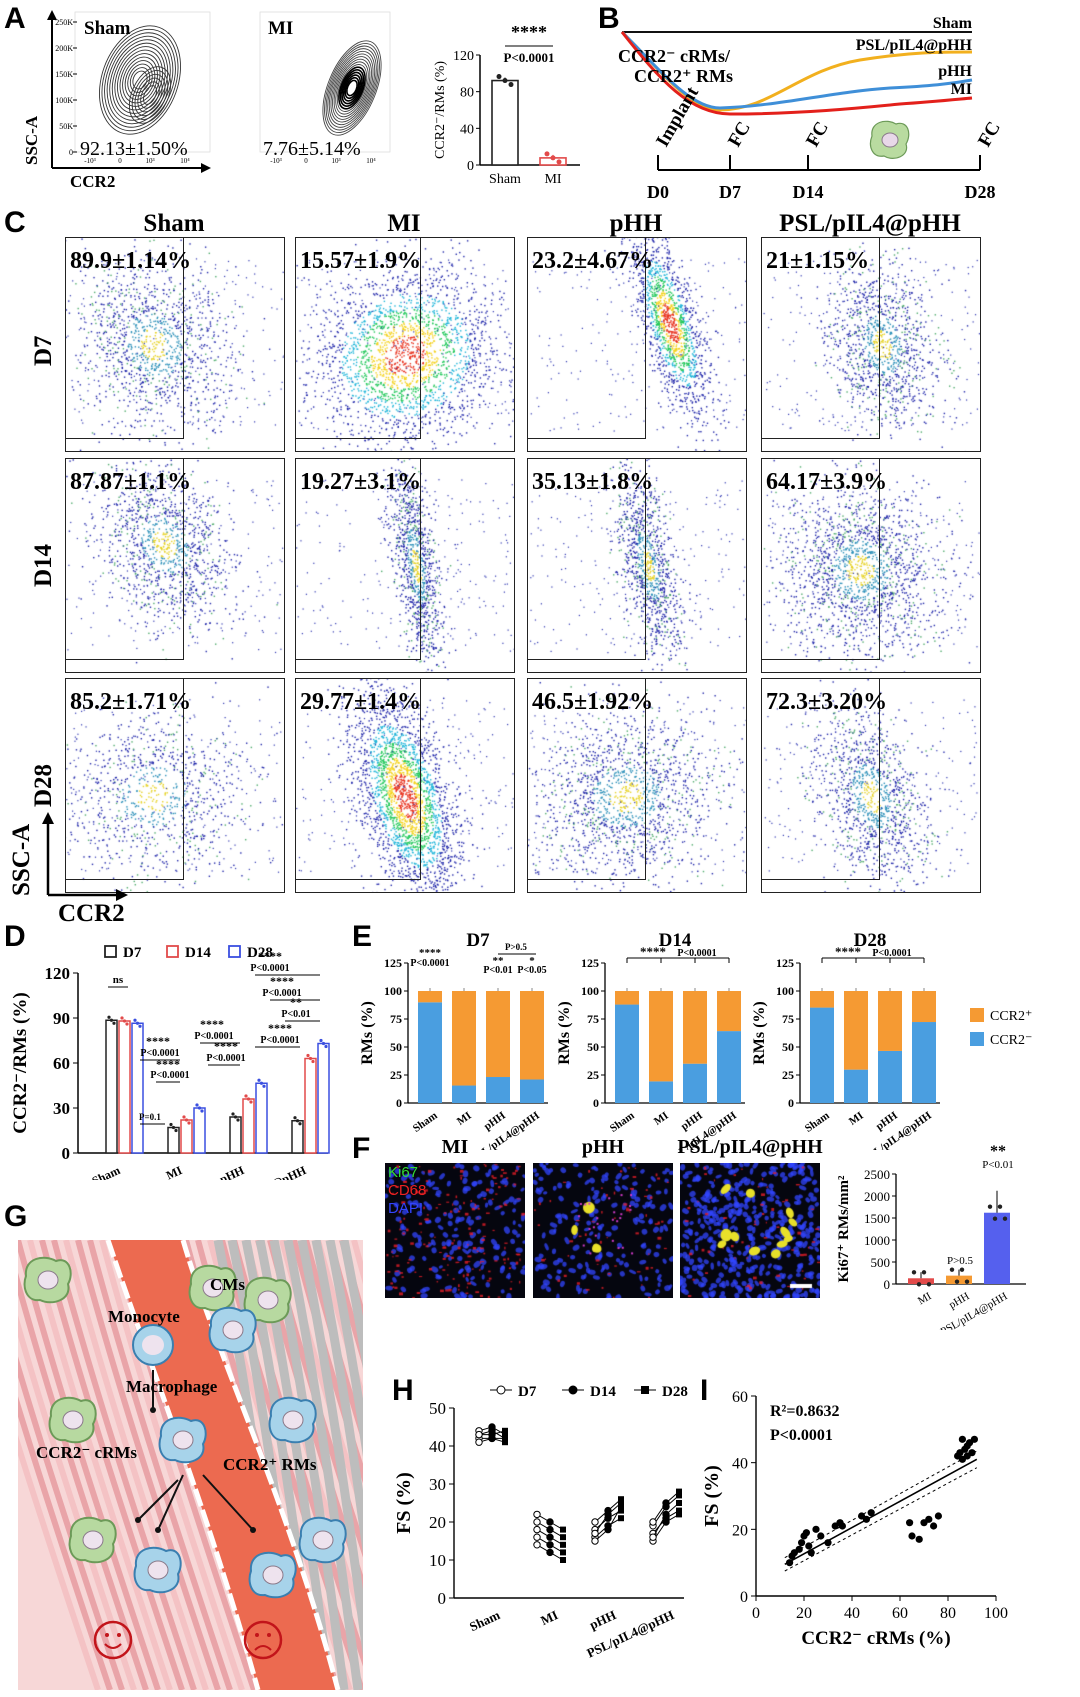 The width and height of the screenshot is (1080, 1697). I want to click on panel-label-h: H, so click(403, 1390).